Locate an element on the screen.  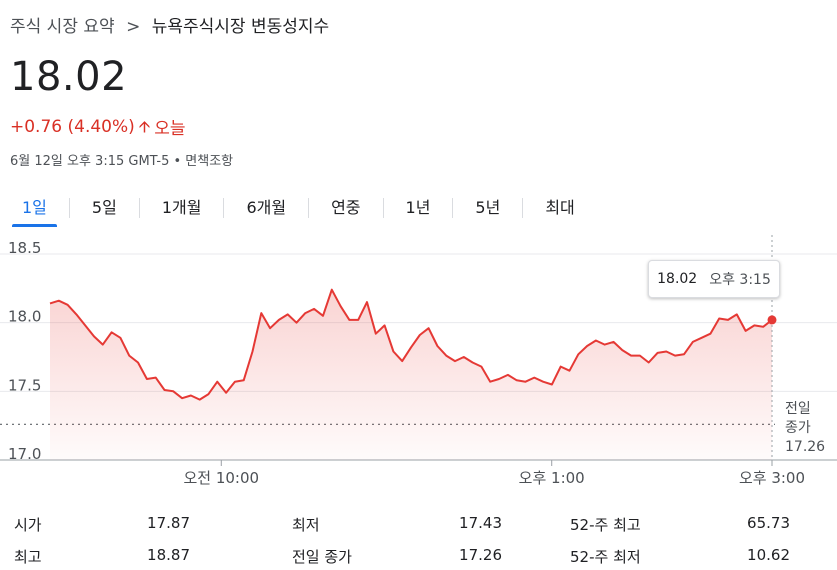
tab-5d: 5일 is located at coordinates (104, 207).